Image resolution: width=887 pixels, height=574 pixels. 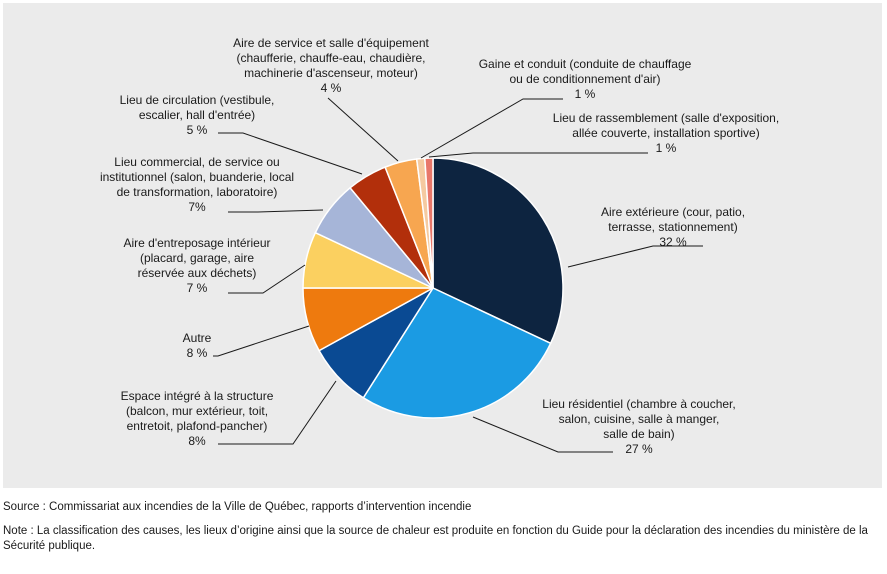 What do you see at coordinates (267, 279) in the screenshot?
I see `leader-aire-entreposage` at bounding box center [267, 279].